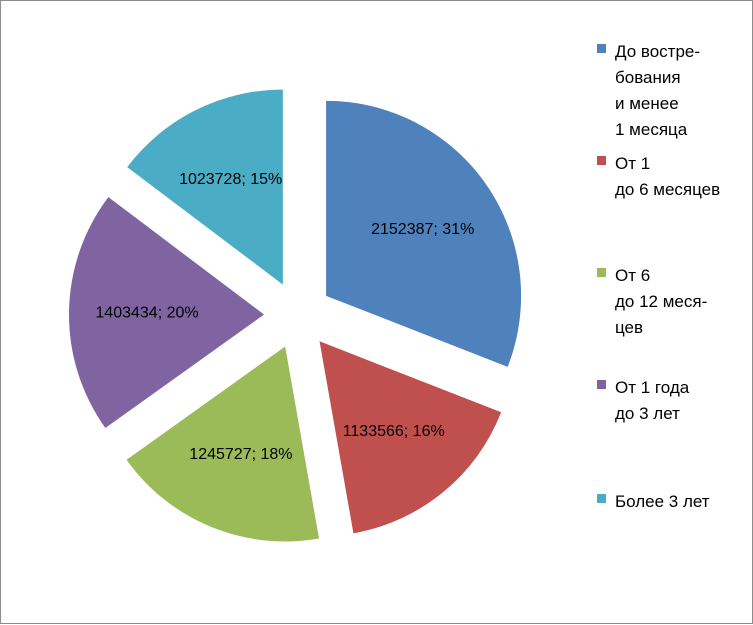 The width and height of the screenshot is (753, 625). Describe the element at coordinates (668, 176) in the screenshot. I see `legend-label-1: От 1 до 6 месяцев` at that location.